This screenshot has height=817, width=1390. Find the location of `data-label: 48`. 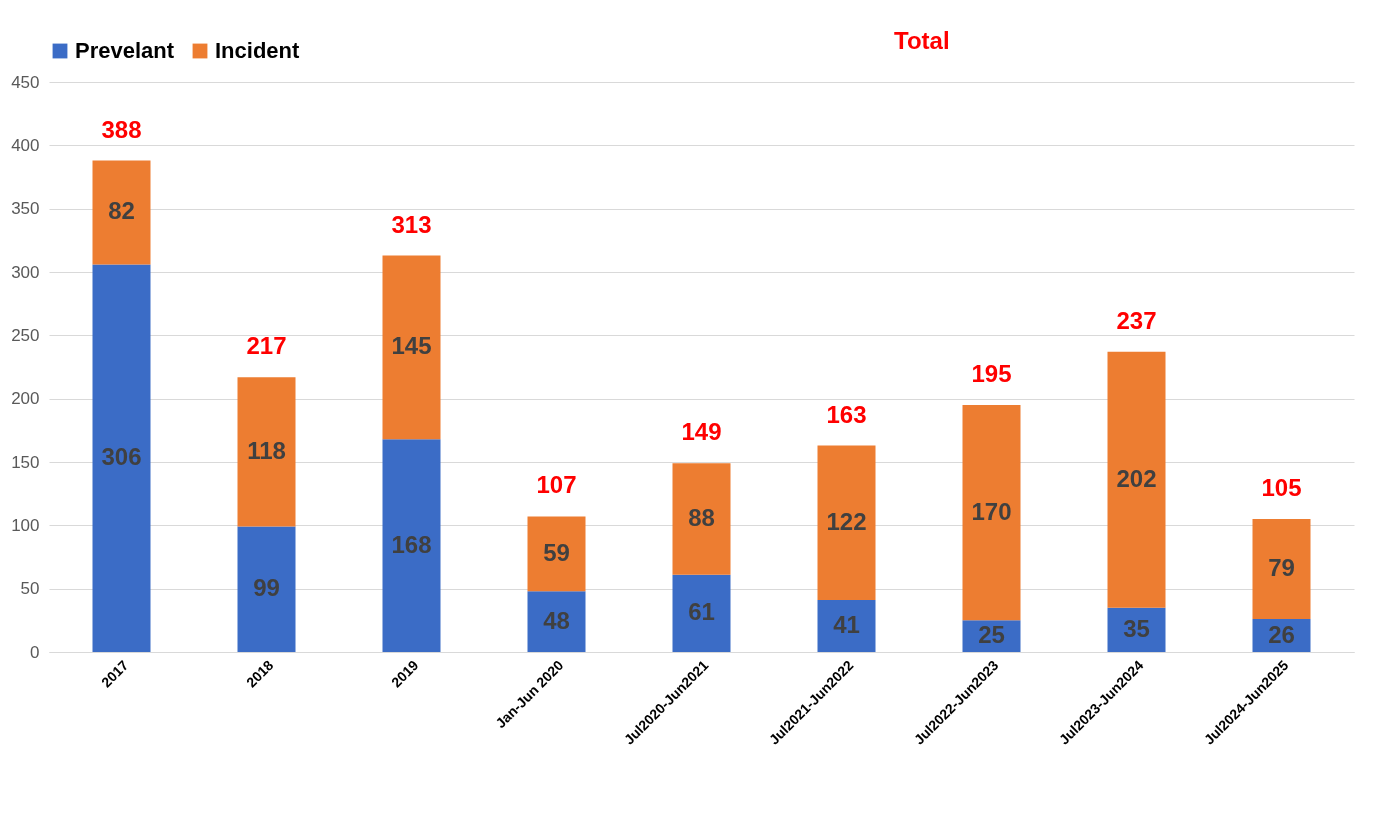

data-label: 48 is located at coordinates (556, 620).